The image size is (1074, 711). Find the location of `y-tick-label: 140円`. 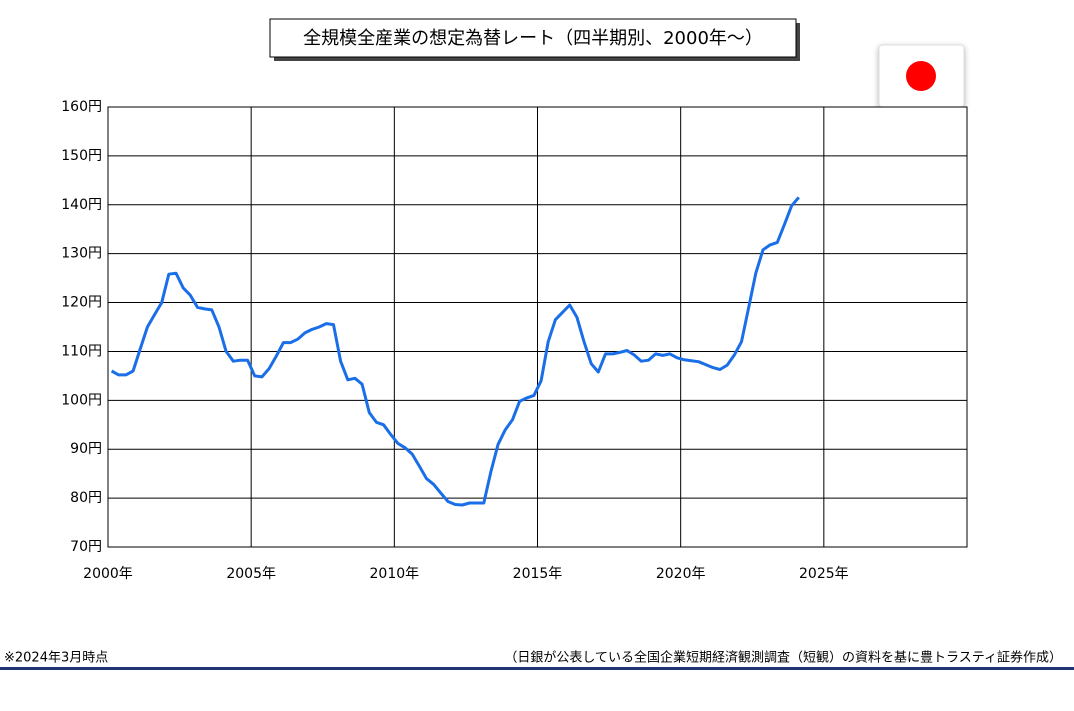

y-tick-label: 140円 is located at coordinates (81, 205).